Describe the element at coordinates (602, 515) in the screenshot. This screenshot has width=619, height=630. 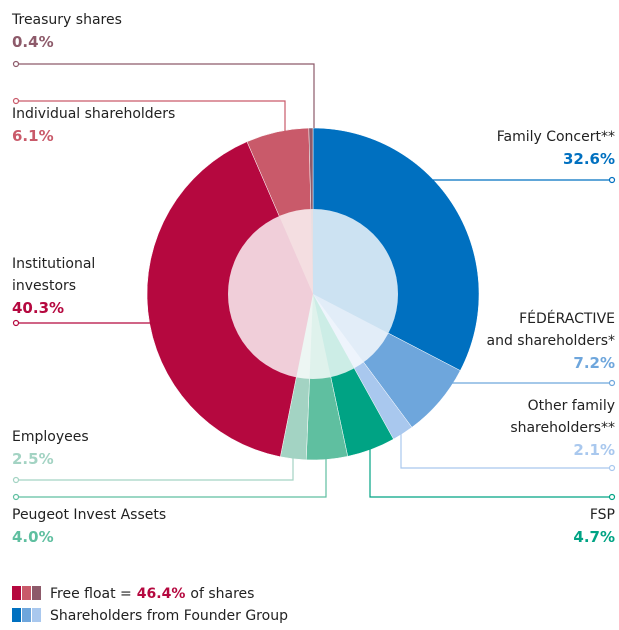
I see `segment-label: FSP` at that location.